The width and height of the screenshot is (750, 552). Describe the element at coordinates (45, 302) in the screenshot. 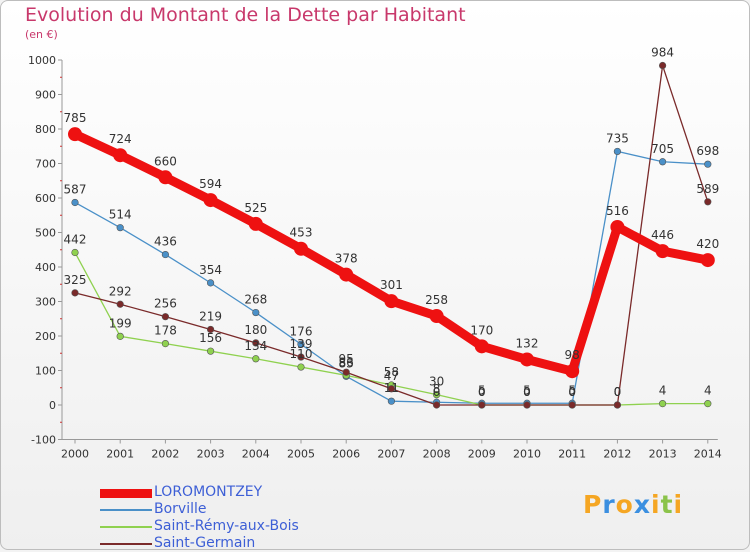

I see `y-tick-label: 300` at that location.